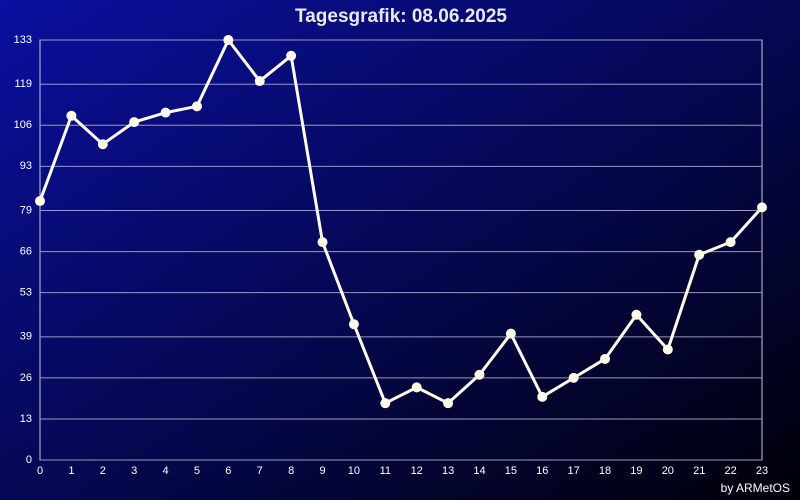  What do you see at coordinates (23, 84) in the screenshot?
I see `y-tick-label: 119` at bounding box center [23, 84].